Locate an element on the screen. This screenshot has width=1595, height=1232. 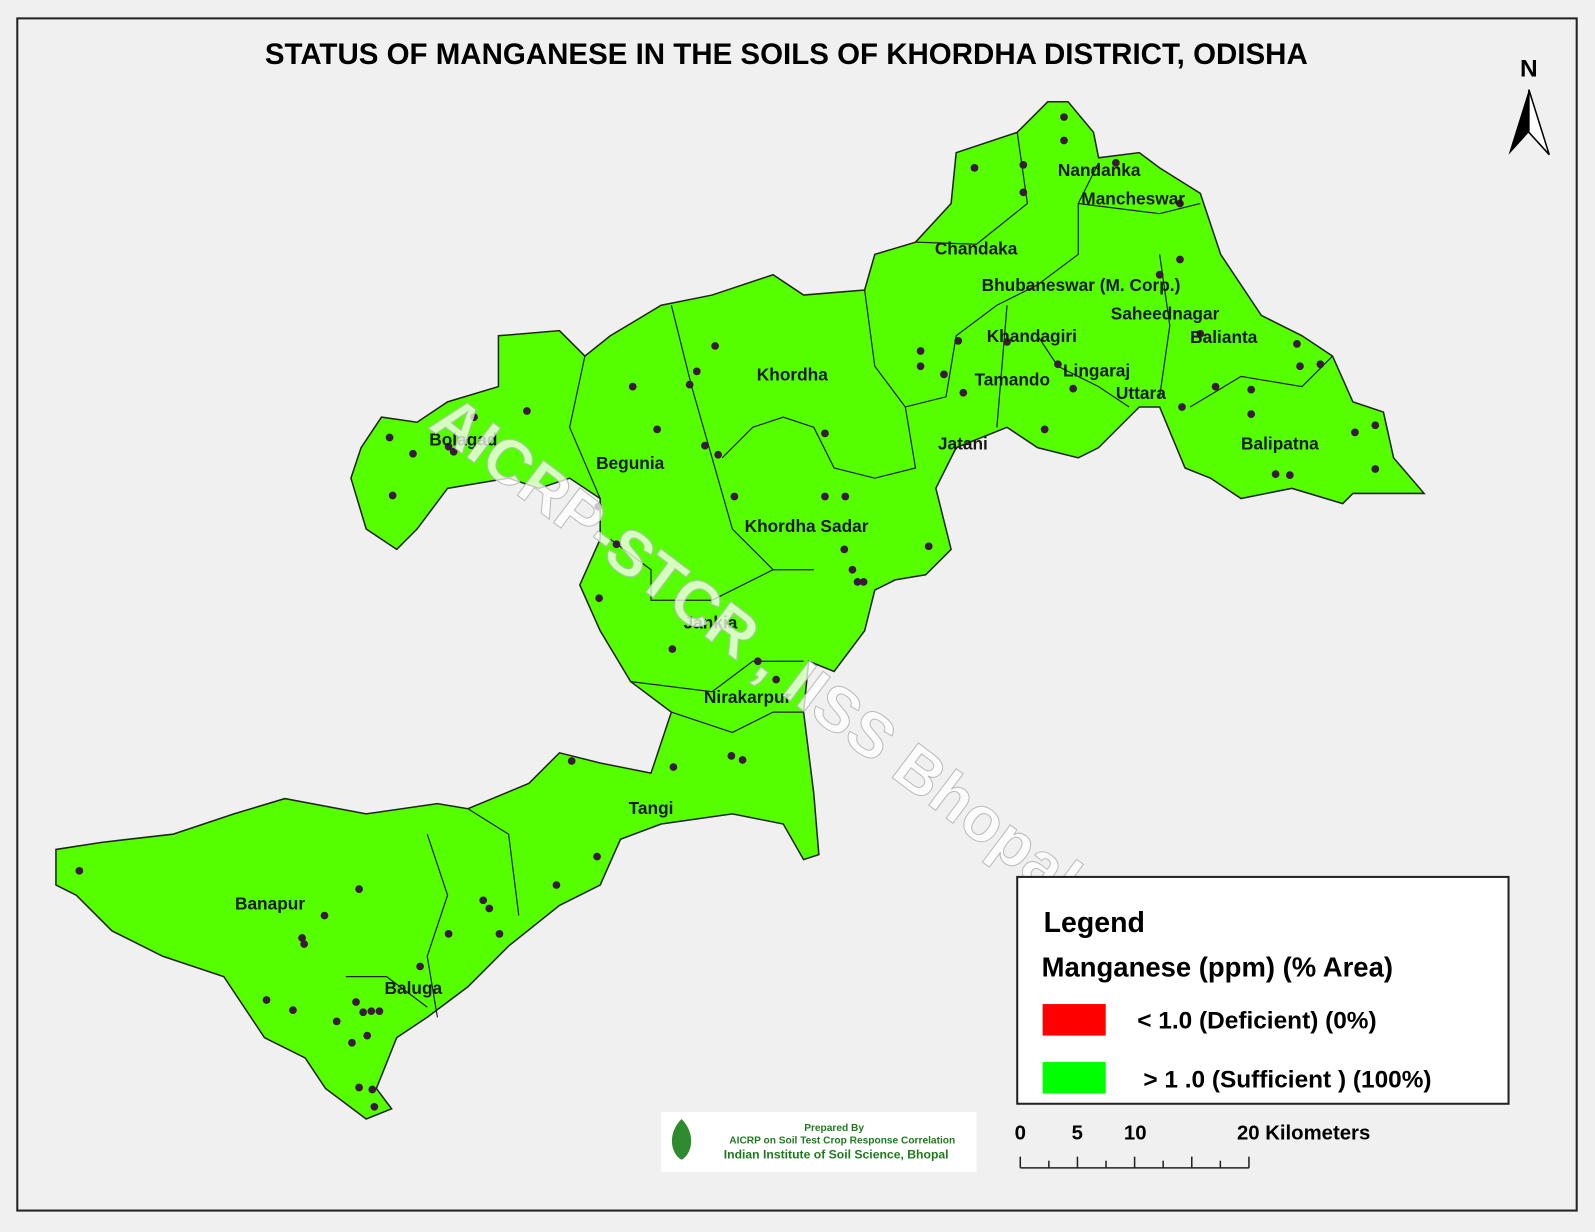
credit-box is located at coordinates (819, 1141).